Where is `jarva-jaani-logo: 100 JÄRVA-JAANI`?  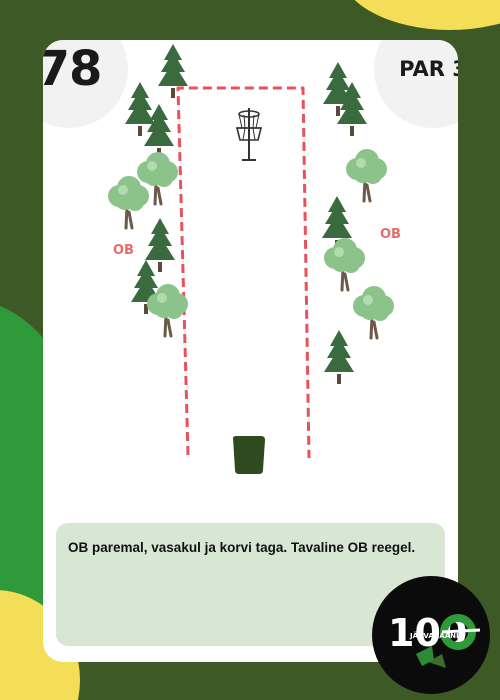 jarva-jaani-logo: 100 JÄRVA-JAANI is located at coordinates (431, 635).